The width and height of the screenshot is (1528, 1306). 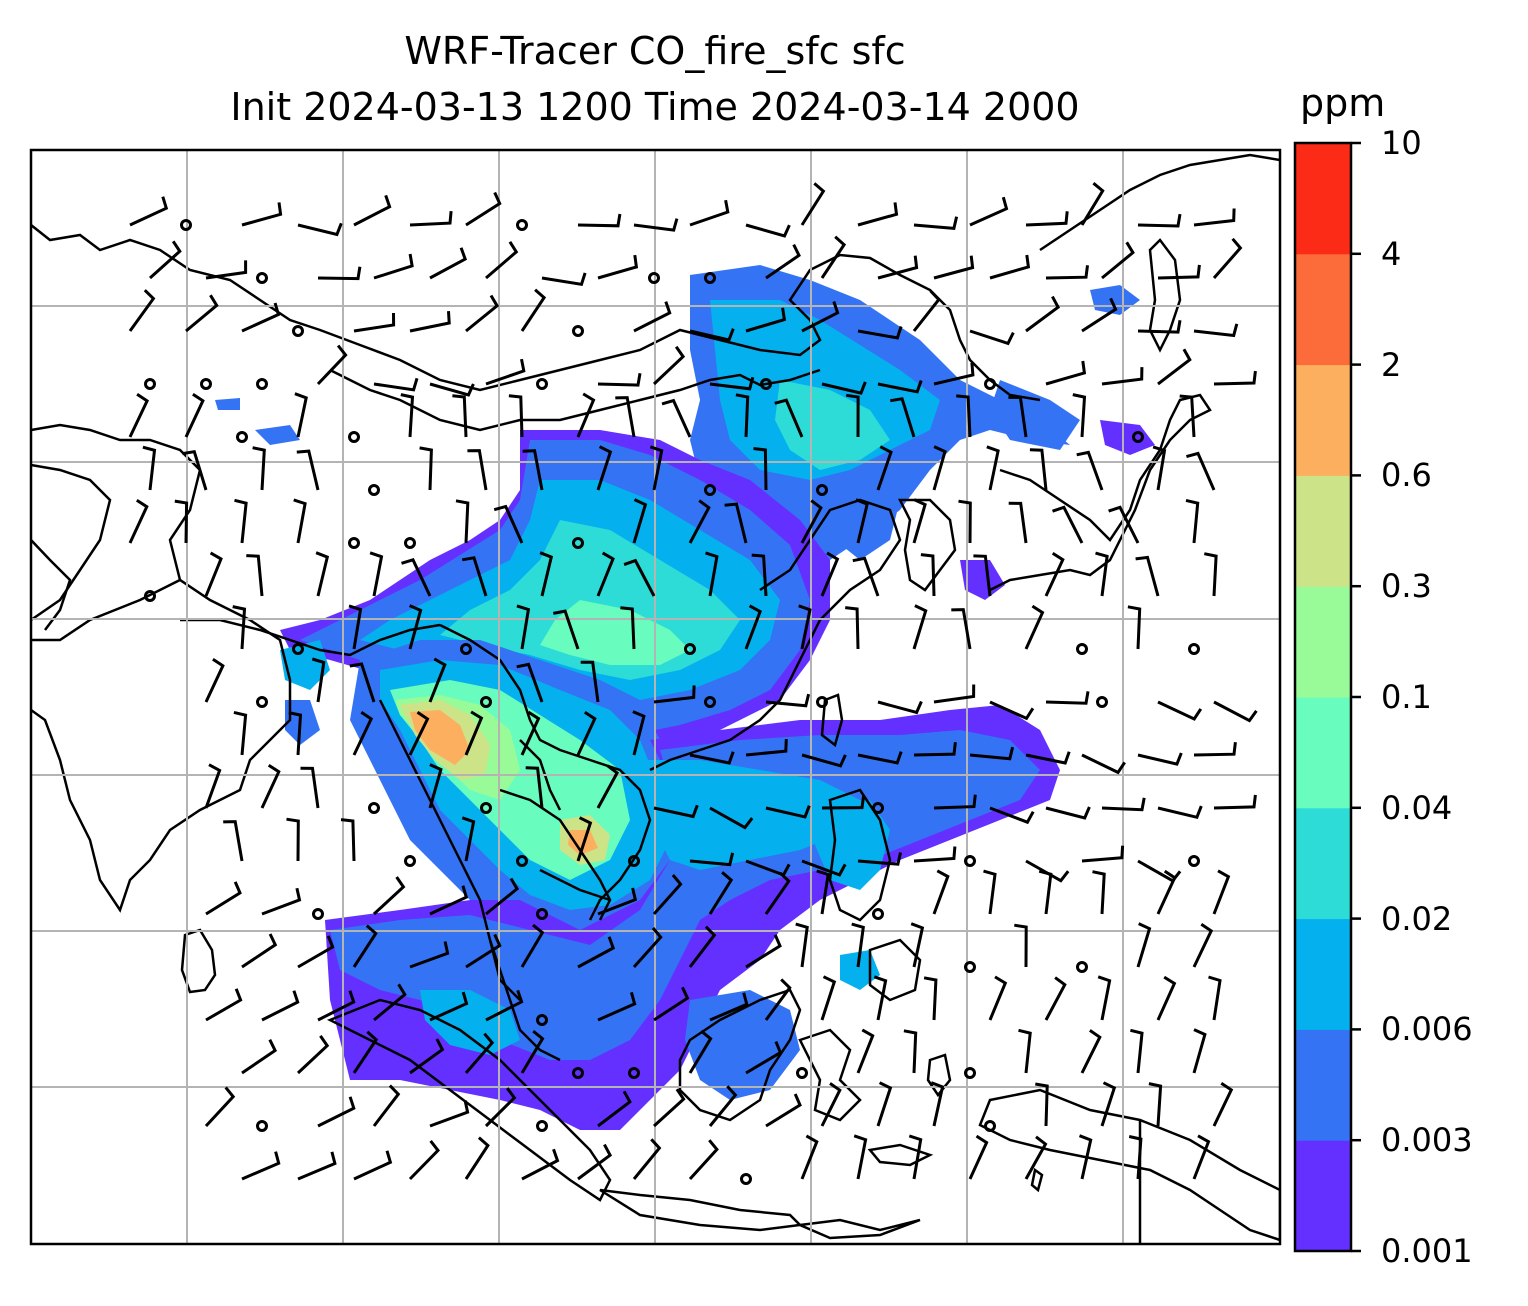 I want to click on island-new-guinea, so click(x=1129, y=1165).